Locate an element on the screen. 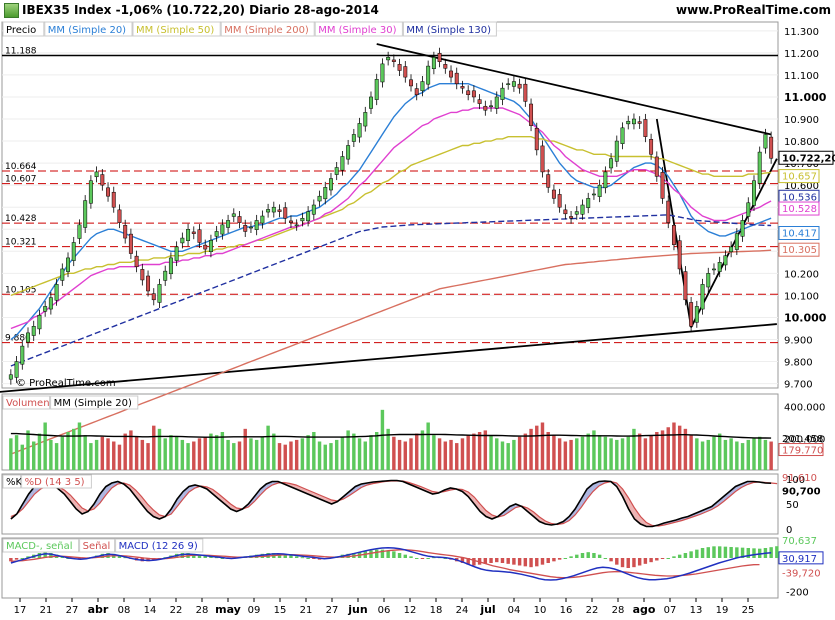 Image resolution: width=835 pixels, height=620 pixels. price-legend-item: MM (Simple 50) is located at coordinates (175, 30).